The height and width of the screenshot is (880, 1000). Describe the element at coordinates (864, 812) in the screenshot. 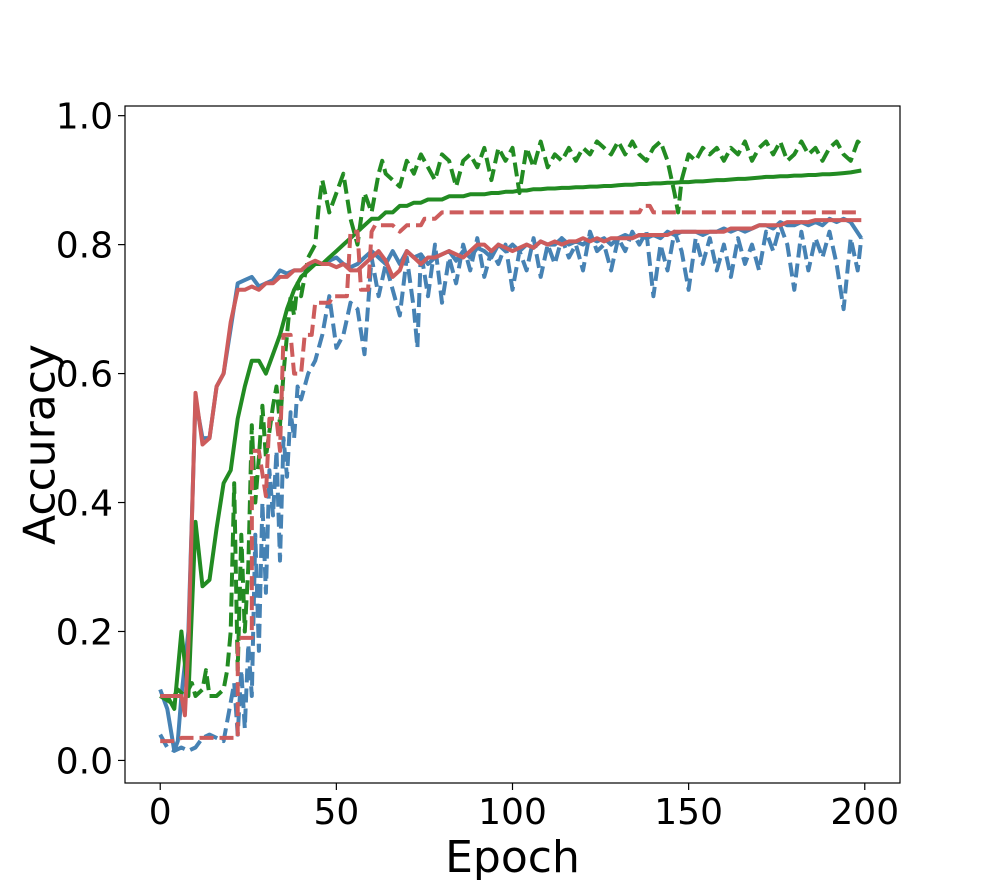

I see `x-tick-label: 200` at that location.